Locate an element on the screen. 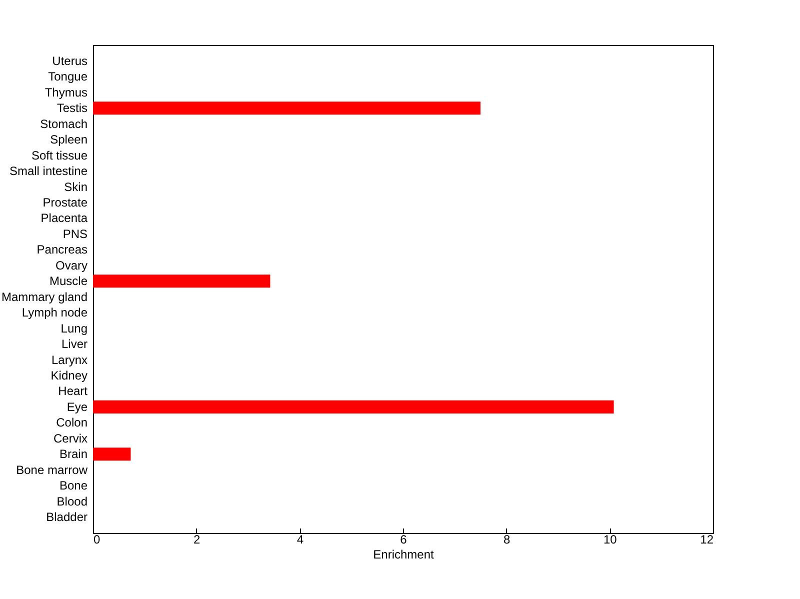 The height and width of the screenshot is (599, 800). y-tick-label: Placenta is located at coordinates (64, 218).